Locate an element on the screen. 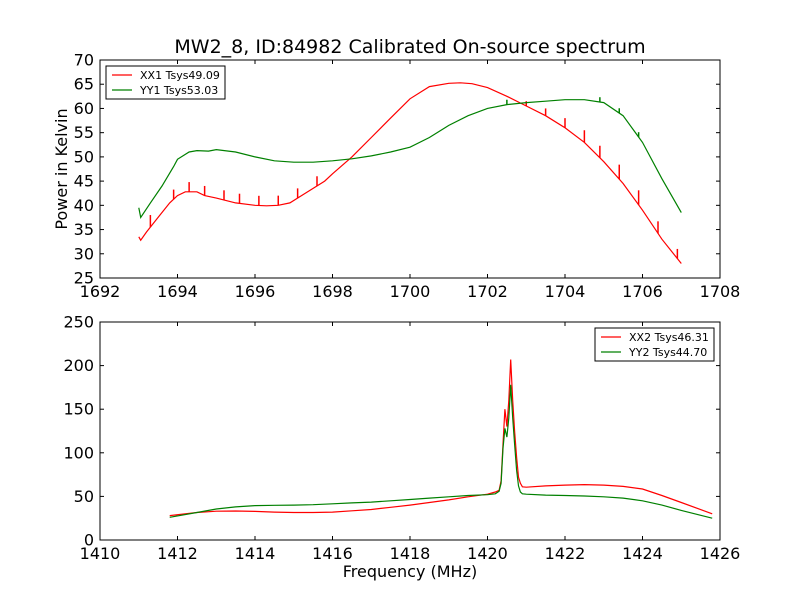 This screenshot has height=600, width=800. y-tick-label: 40 is located at coordinates (84, 205).